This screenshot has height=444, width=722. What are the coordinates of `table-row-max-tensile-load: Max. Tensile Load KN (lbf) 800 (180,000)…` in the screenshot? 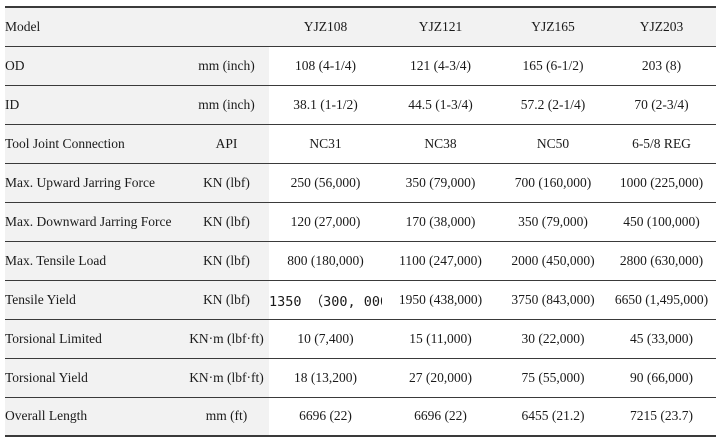 It's located at (360, 261).